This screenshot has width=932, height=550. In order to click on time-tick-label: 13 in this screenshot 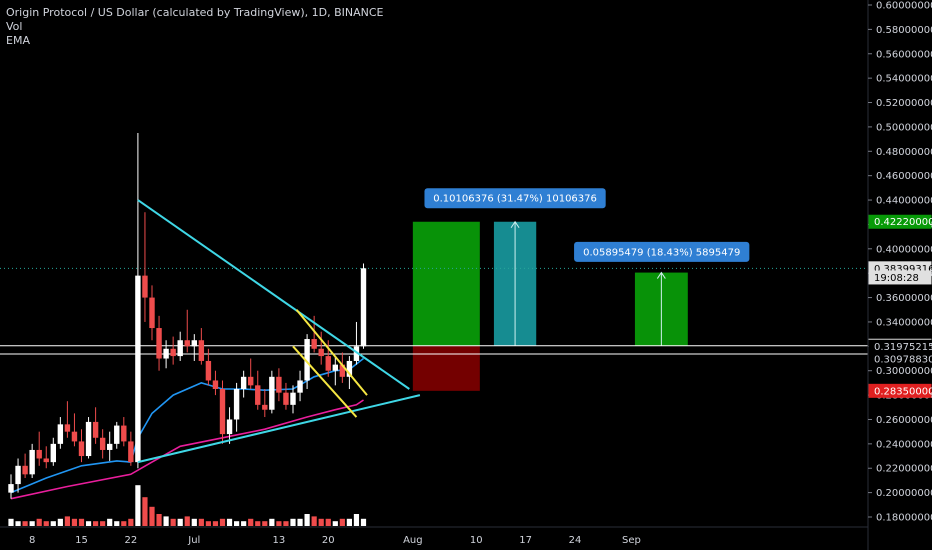, I will do `click(279, 540)`.